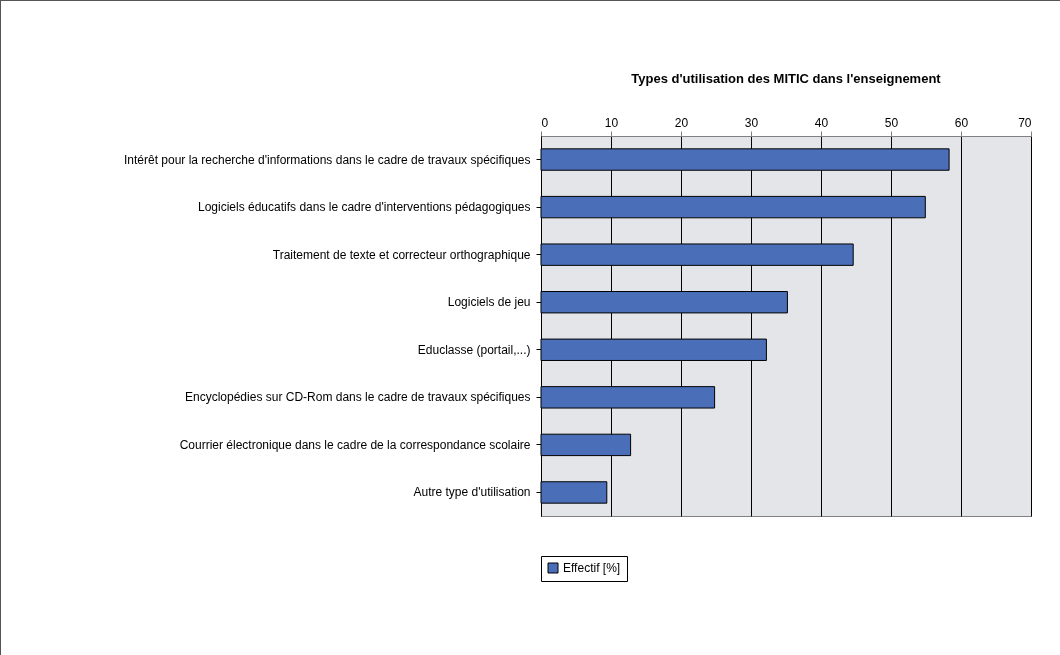 This screenshot has height=655, width=1060. I want to click on y-tick-label: Logiciels éducatifs dans le cadre d'interventions pédagogiques, so click(364, 207).